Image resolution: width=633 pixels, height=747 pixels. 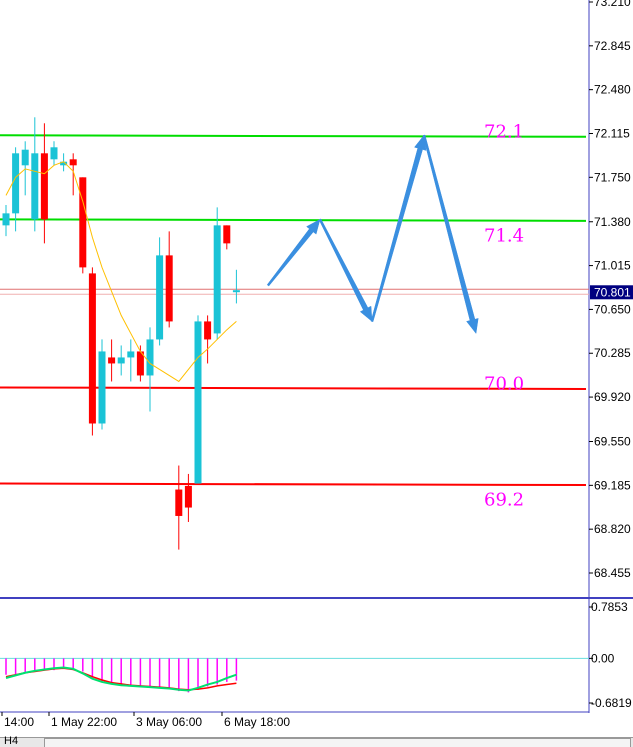 I want to click on moving-average-layer, so click(x=121, y=272).